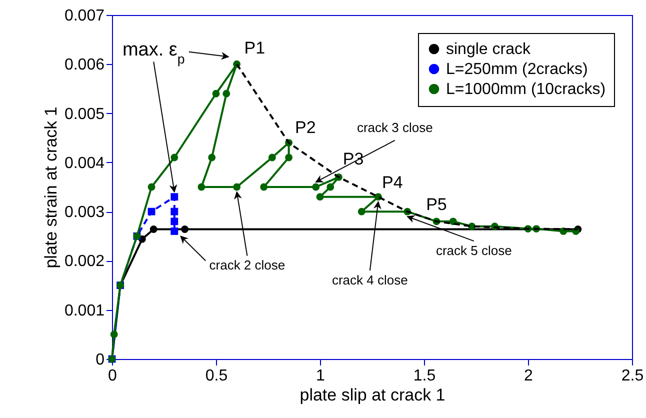 This screenshot has width=646, height=418. What do you see at coordinates (529, 376) in the screenshot?
I see `x-tick-label: 2` at bounding box center [529, 376].